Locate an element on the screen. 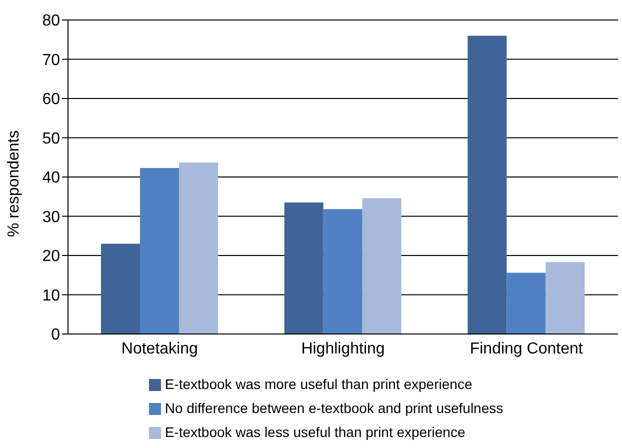 The width and height of the screenshot is (622, 448). y-tick-label: 60 is located at coordinates (51, 99).